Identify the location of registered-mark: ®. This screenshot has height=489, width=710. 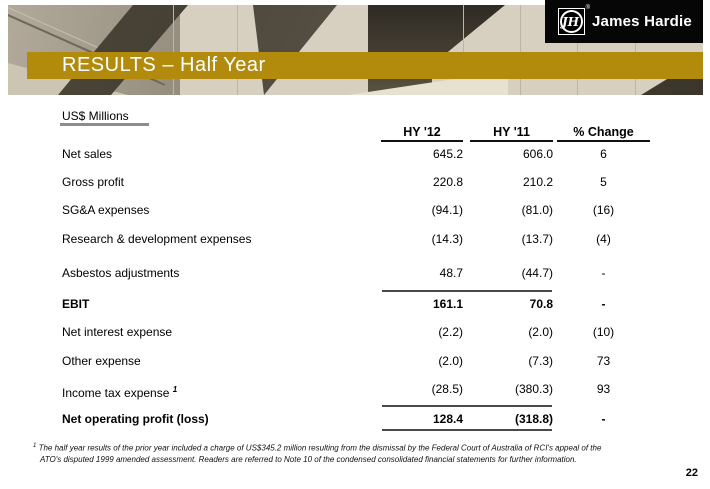
(587, 8).